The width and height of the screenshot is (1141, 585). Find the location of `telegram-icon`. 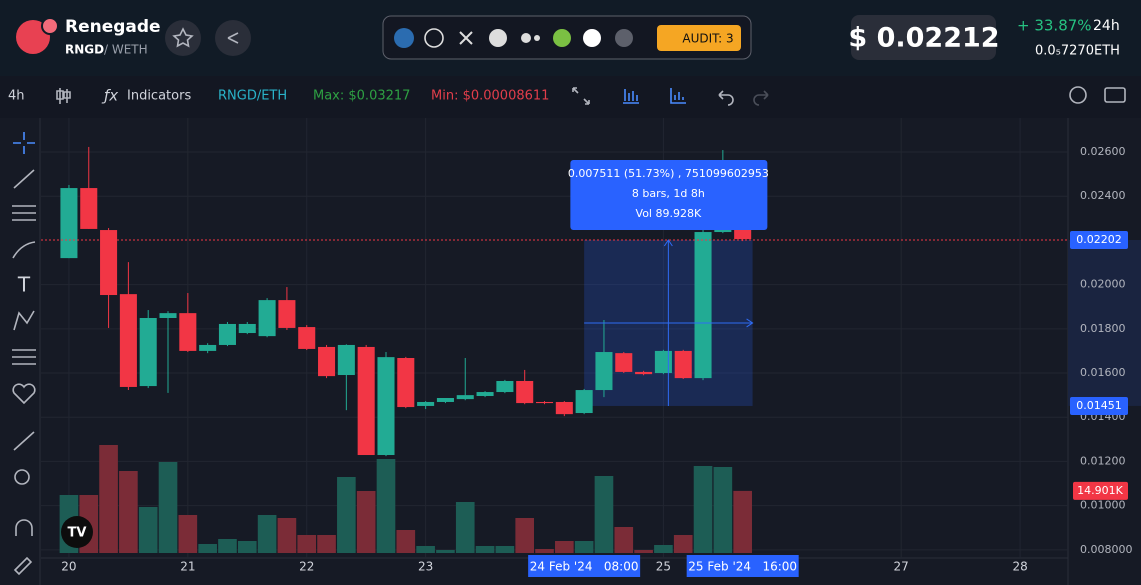

telegram-icon is located at coordinates (498, 38).